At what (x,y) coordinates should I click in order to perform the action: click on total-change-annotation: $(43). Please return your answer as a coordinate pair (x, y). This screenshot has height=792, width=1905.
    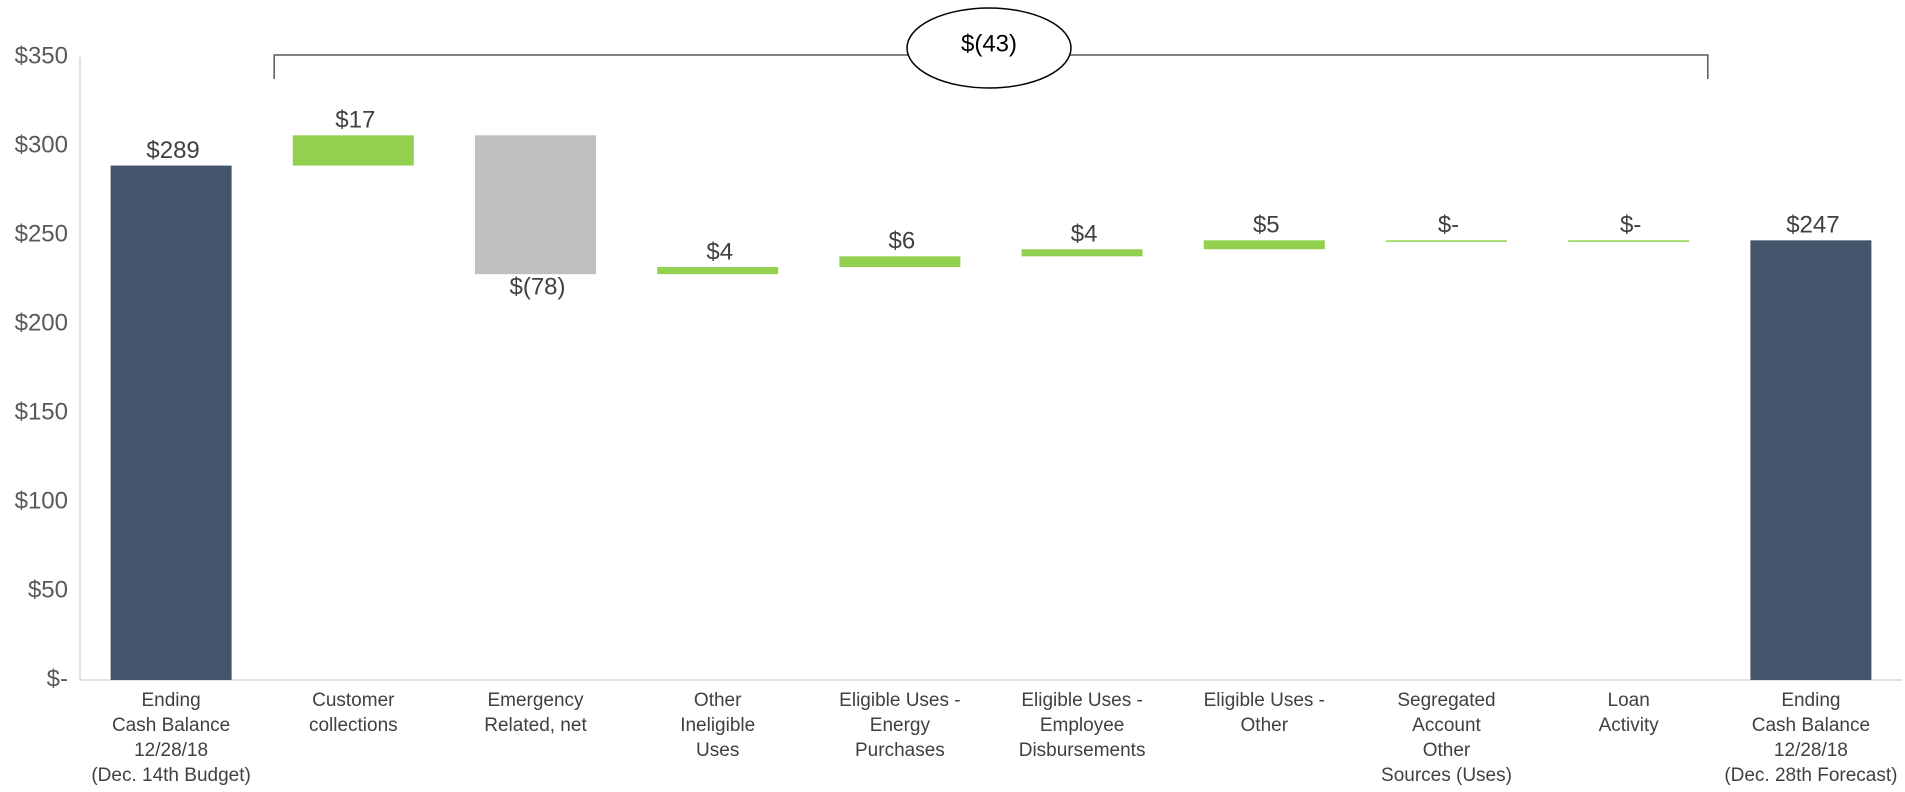
    Looking at the image, I should click on (991, 48).